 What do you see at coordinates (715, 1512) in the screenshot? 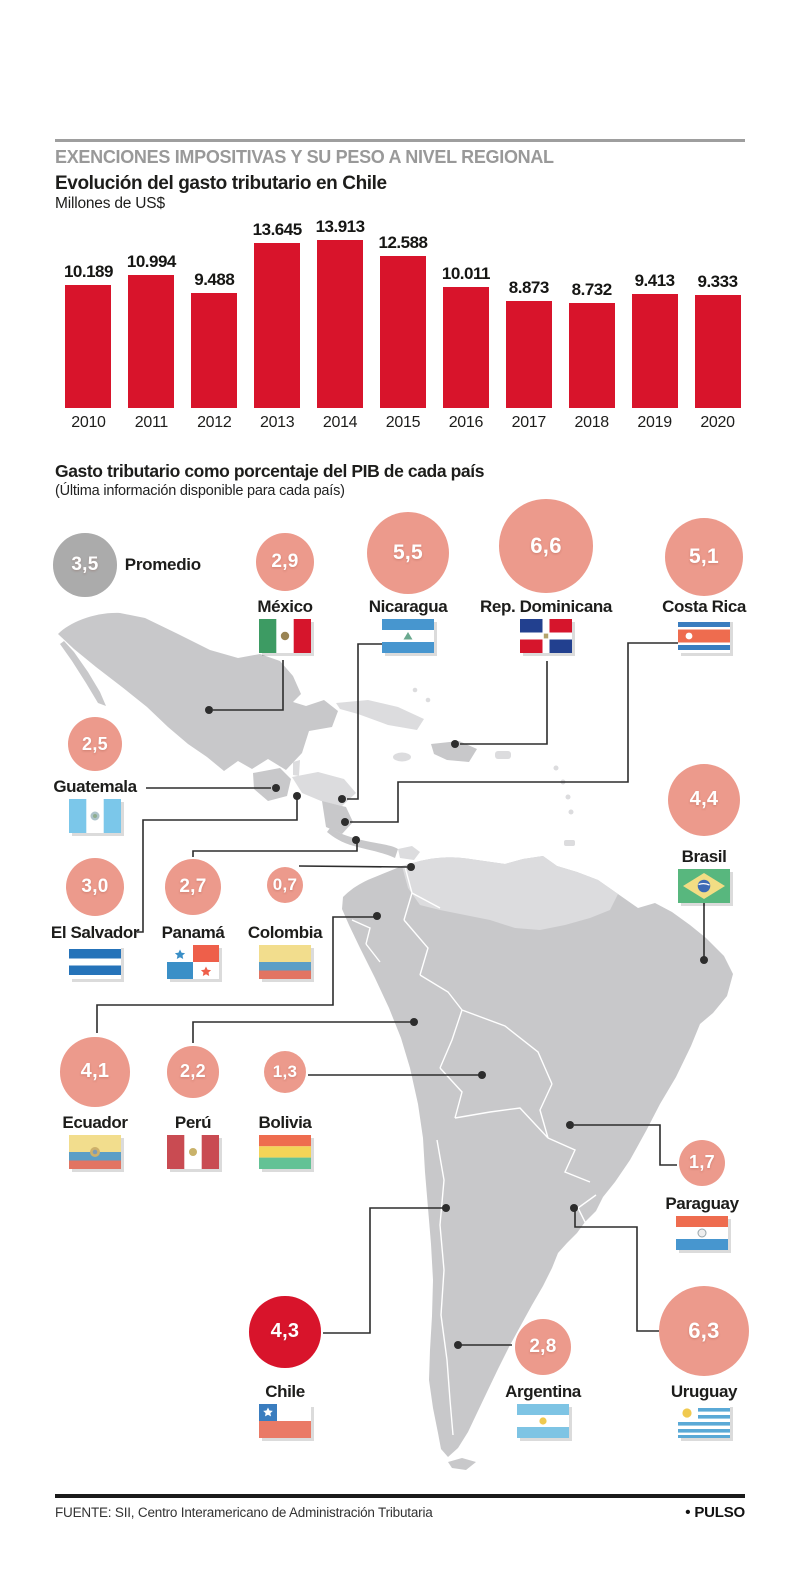
I see `footer-brand: • PULSO` at bounding box center [715, 1512].